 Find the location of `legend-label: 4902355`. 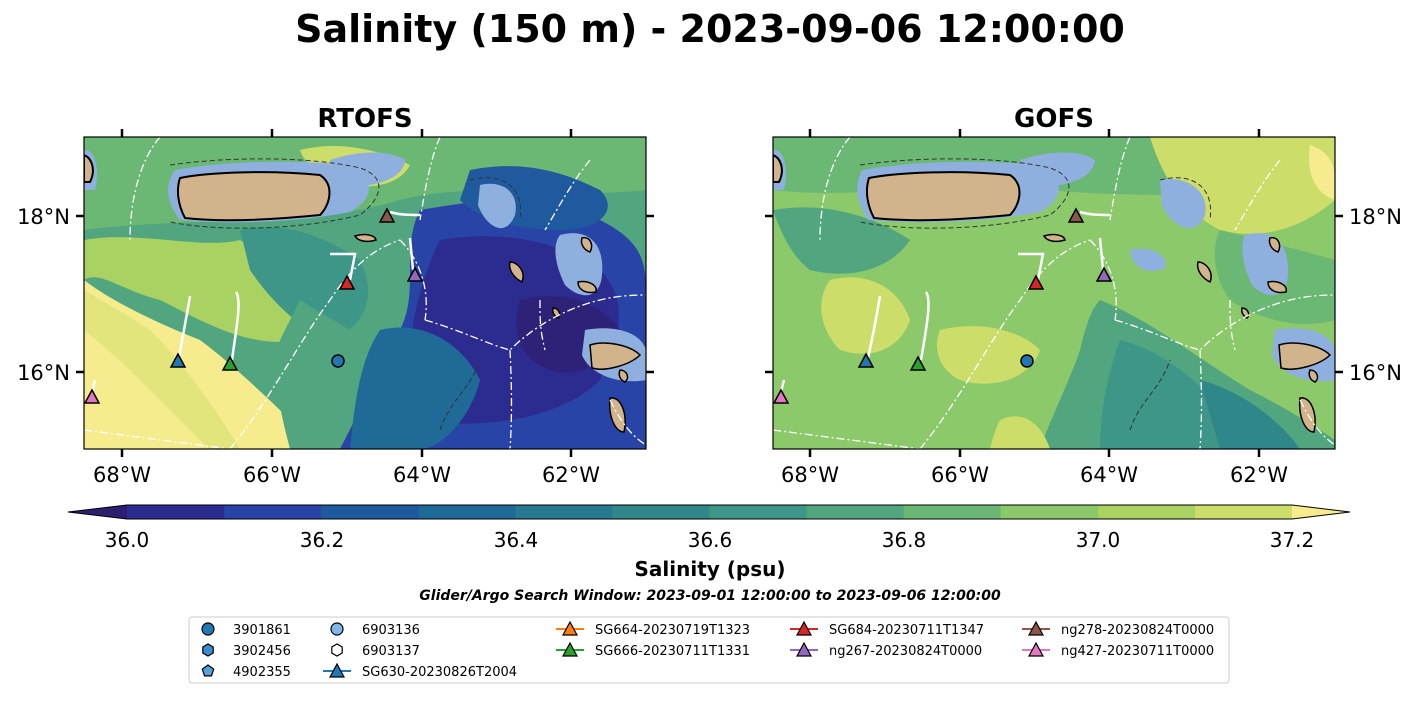

legend-label: 4902355 is located at coordinates (262, 672).